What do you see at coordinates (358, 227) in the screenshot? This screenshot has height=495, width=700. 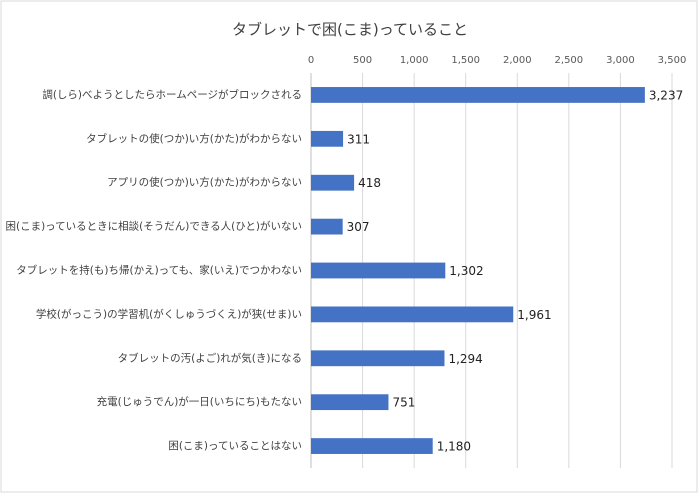 I see `value-label: 307` at bounding box center [358, 227].